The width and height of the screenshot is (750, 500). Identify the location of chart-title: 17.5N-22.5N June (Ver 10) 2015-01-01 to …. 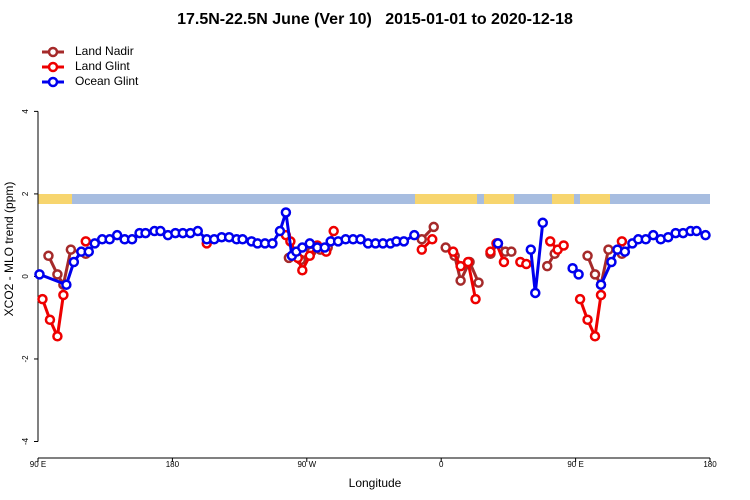
(375, 19).